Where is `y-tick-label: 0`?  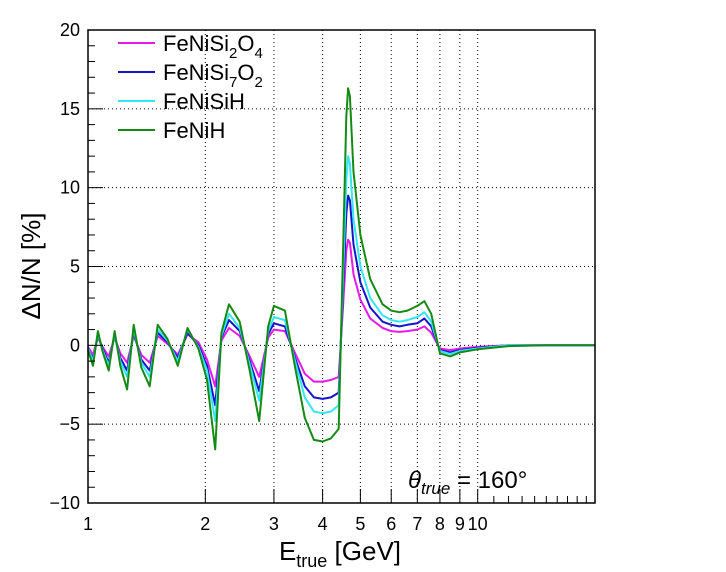
y-tick-label: 0 is located at coordinates (75, 345).